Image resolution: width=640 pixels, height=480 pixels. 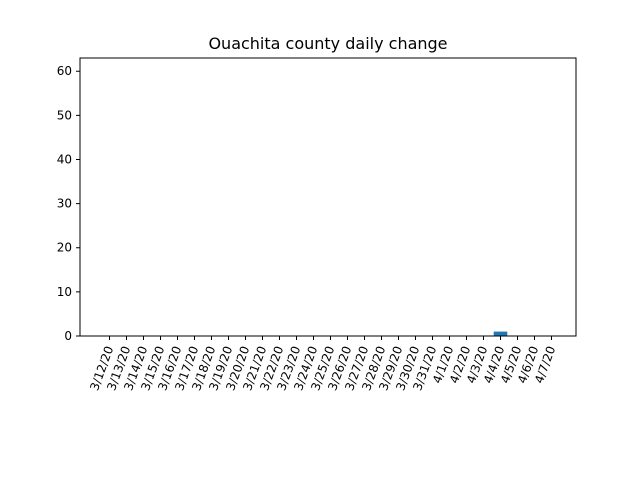 I want to click on y-tick-label: 40, so click(x=64, y=159).